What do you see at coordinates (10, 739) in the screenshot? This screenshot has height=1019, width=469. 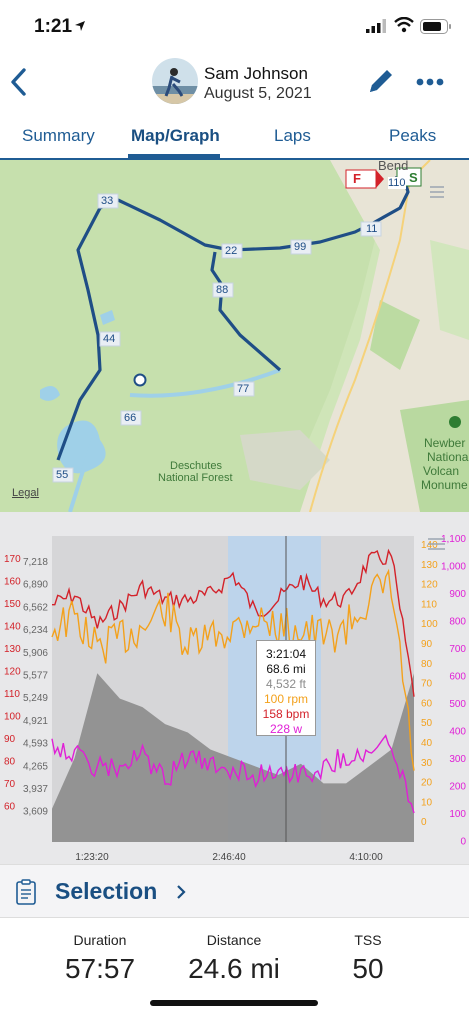 I see `axis-tick-heartrate: 90` at bounding box center [10, 739].